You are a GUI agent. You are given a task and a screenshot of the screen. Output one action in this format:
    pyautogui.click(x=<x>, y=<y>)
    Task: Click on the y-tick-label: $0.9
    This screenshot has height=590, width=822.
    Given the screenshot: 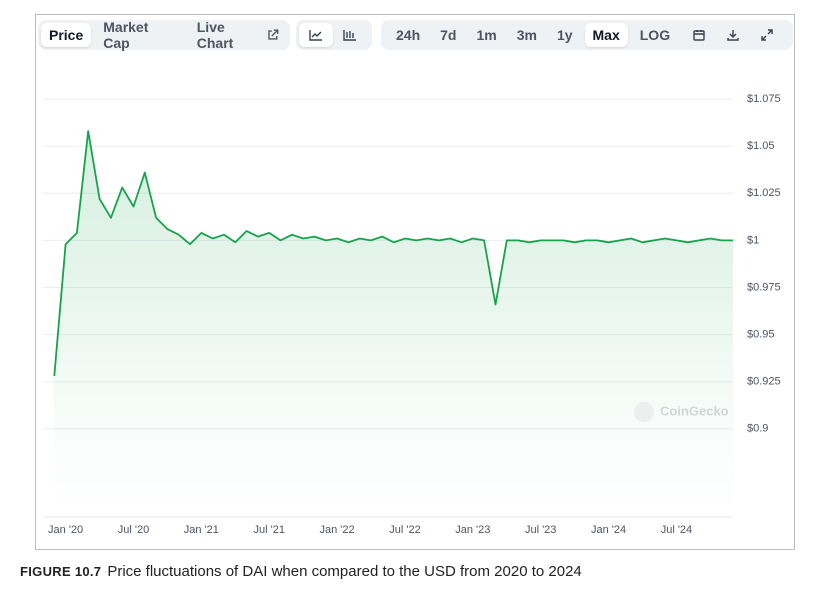 What is the action you would take?
    pyautogui.click(x=757, y=429)
    